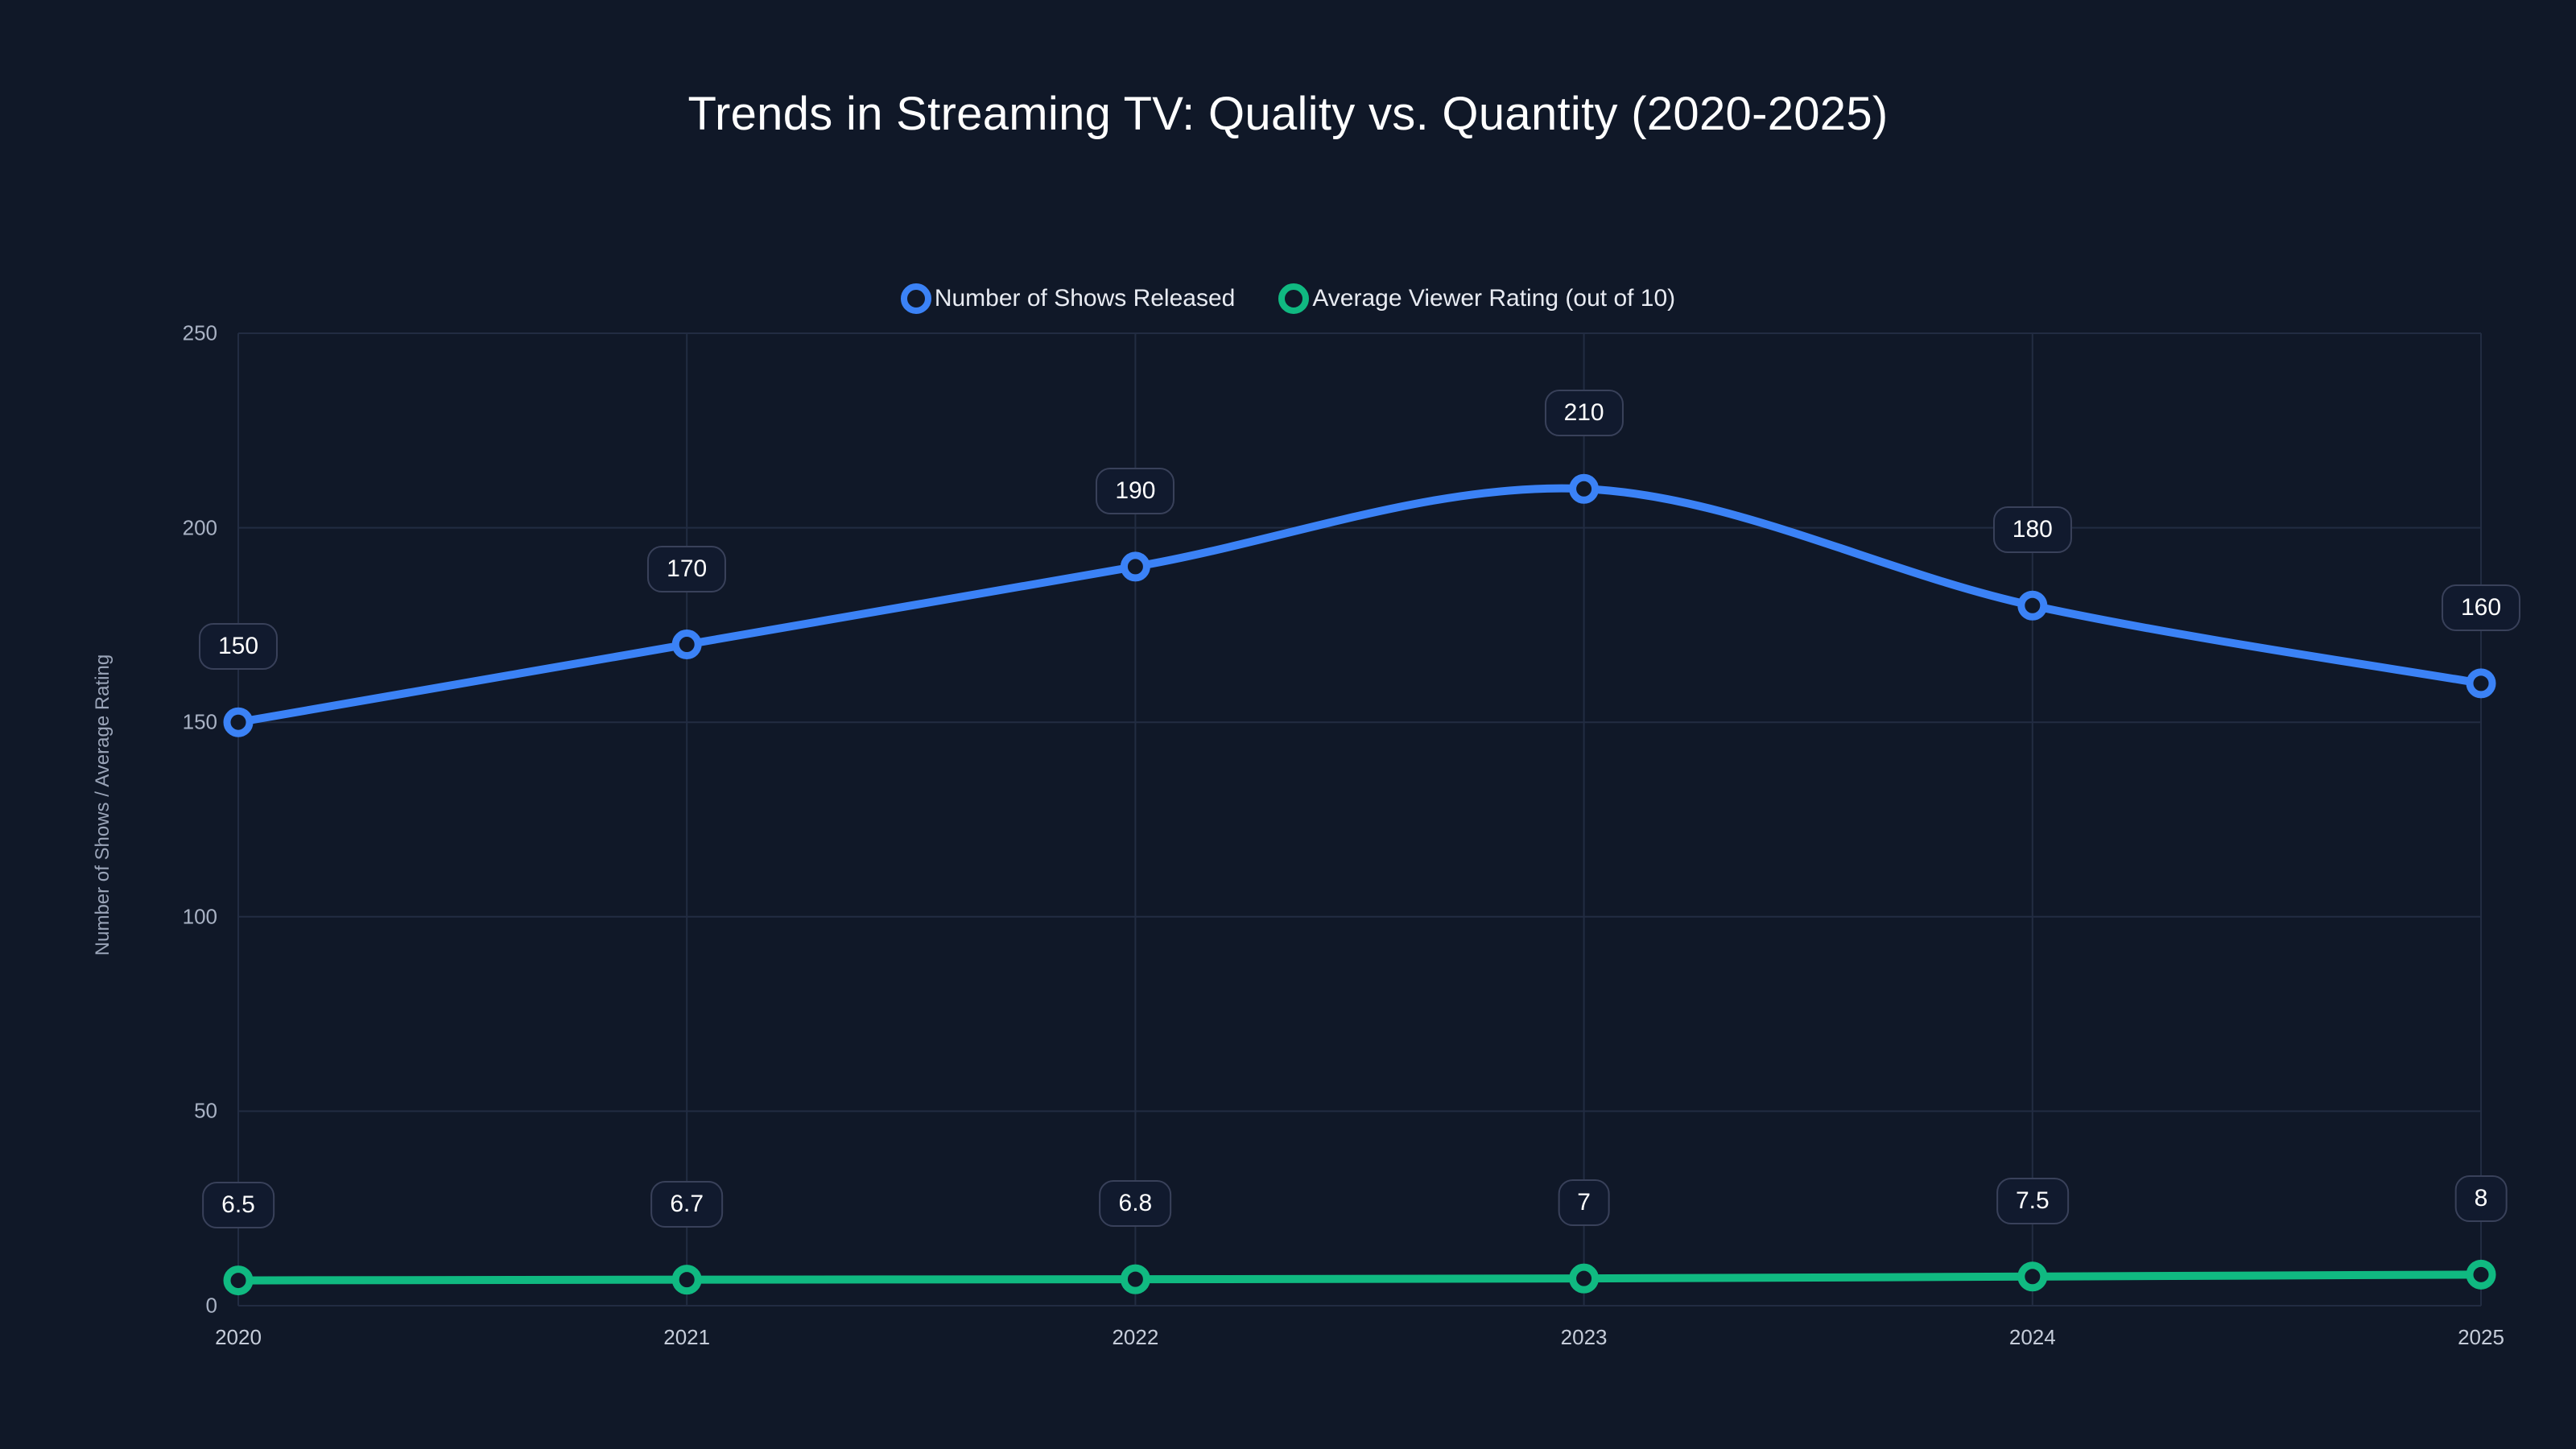 This screenshot has width=2576, height=1449. I want to click on y-axis-tick: 50, so click(205, 1110).